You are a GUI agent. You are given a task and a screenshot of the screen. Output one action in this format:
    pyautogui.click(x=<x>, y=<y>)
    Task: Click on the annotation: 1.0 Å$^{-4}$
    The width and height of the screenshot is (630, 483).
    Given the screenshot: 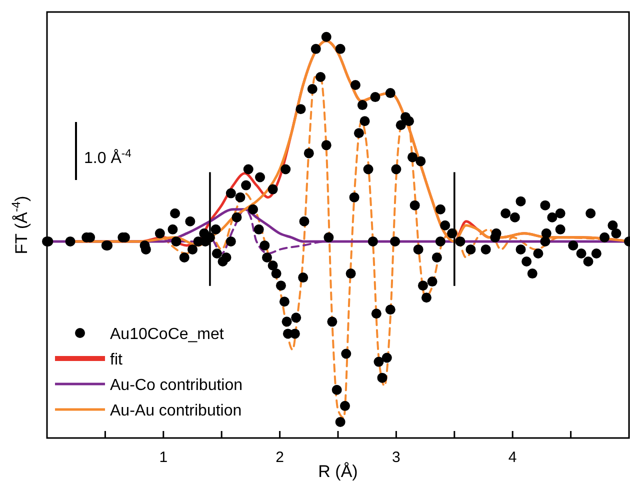 What is the action you would take?
    pyautogui.click(x=108, y=157)
    